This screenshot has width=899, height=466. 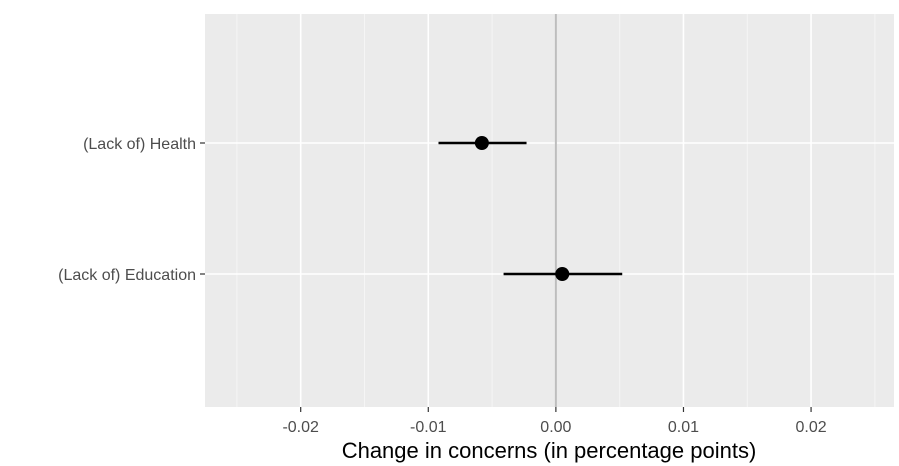 What do you see at coordinates (683, 427) in the screenshot?
I see `x-tick-label: 0.01` at bounding box center [683, 427].